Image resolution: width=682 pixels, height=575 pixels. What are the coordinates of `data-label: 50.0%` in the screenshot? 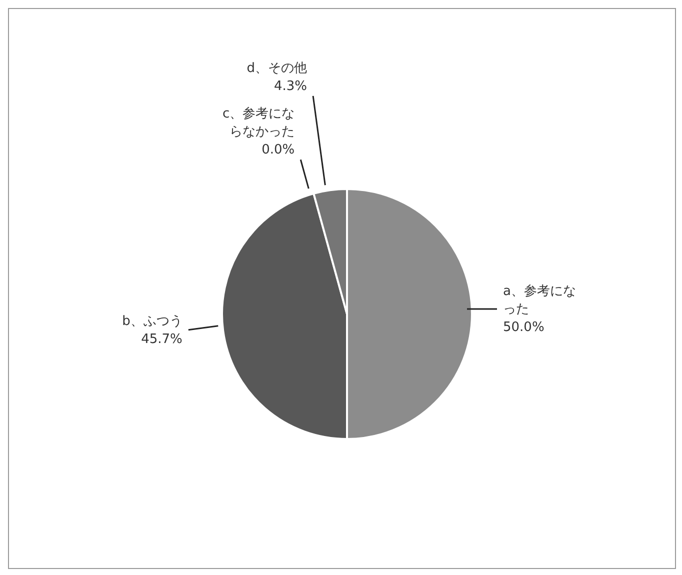 It's located at (523, 327).